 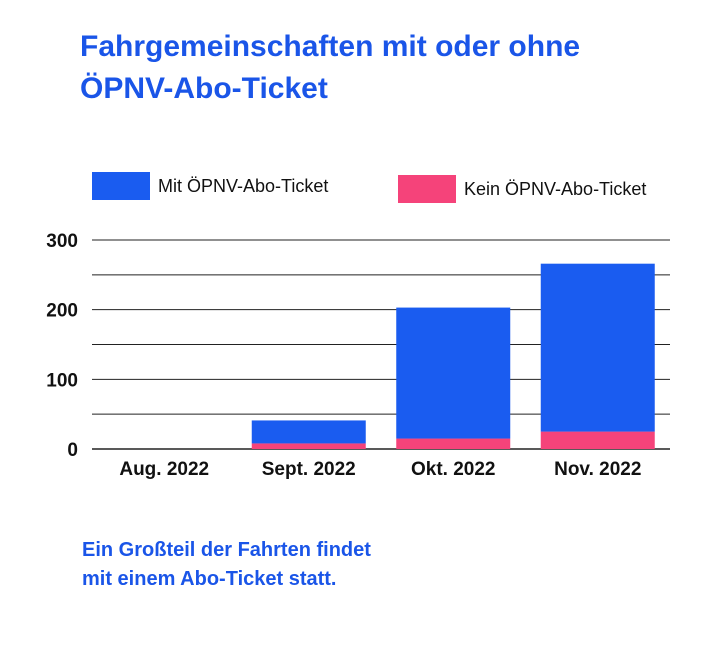 I want to click on caption-line-2: mit einem Abo-Ticket statt., so click(x=209, y=579).